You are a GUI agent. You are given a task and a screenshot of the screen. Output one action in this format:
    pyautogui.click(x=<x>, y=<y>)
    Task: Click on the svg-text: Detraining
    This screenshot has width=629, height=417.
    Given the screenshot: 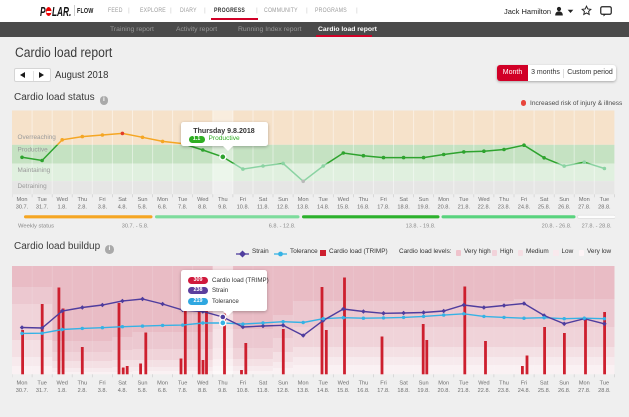 What is the action you would take?
    pyautogui.click(x=33, y=186)
    